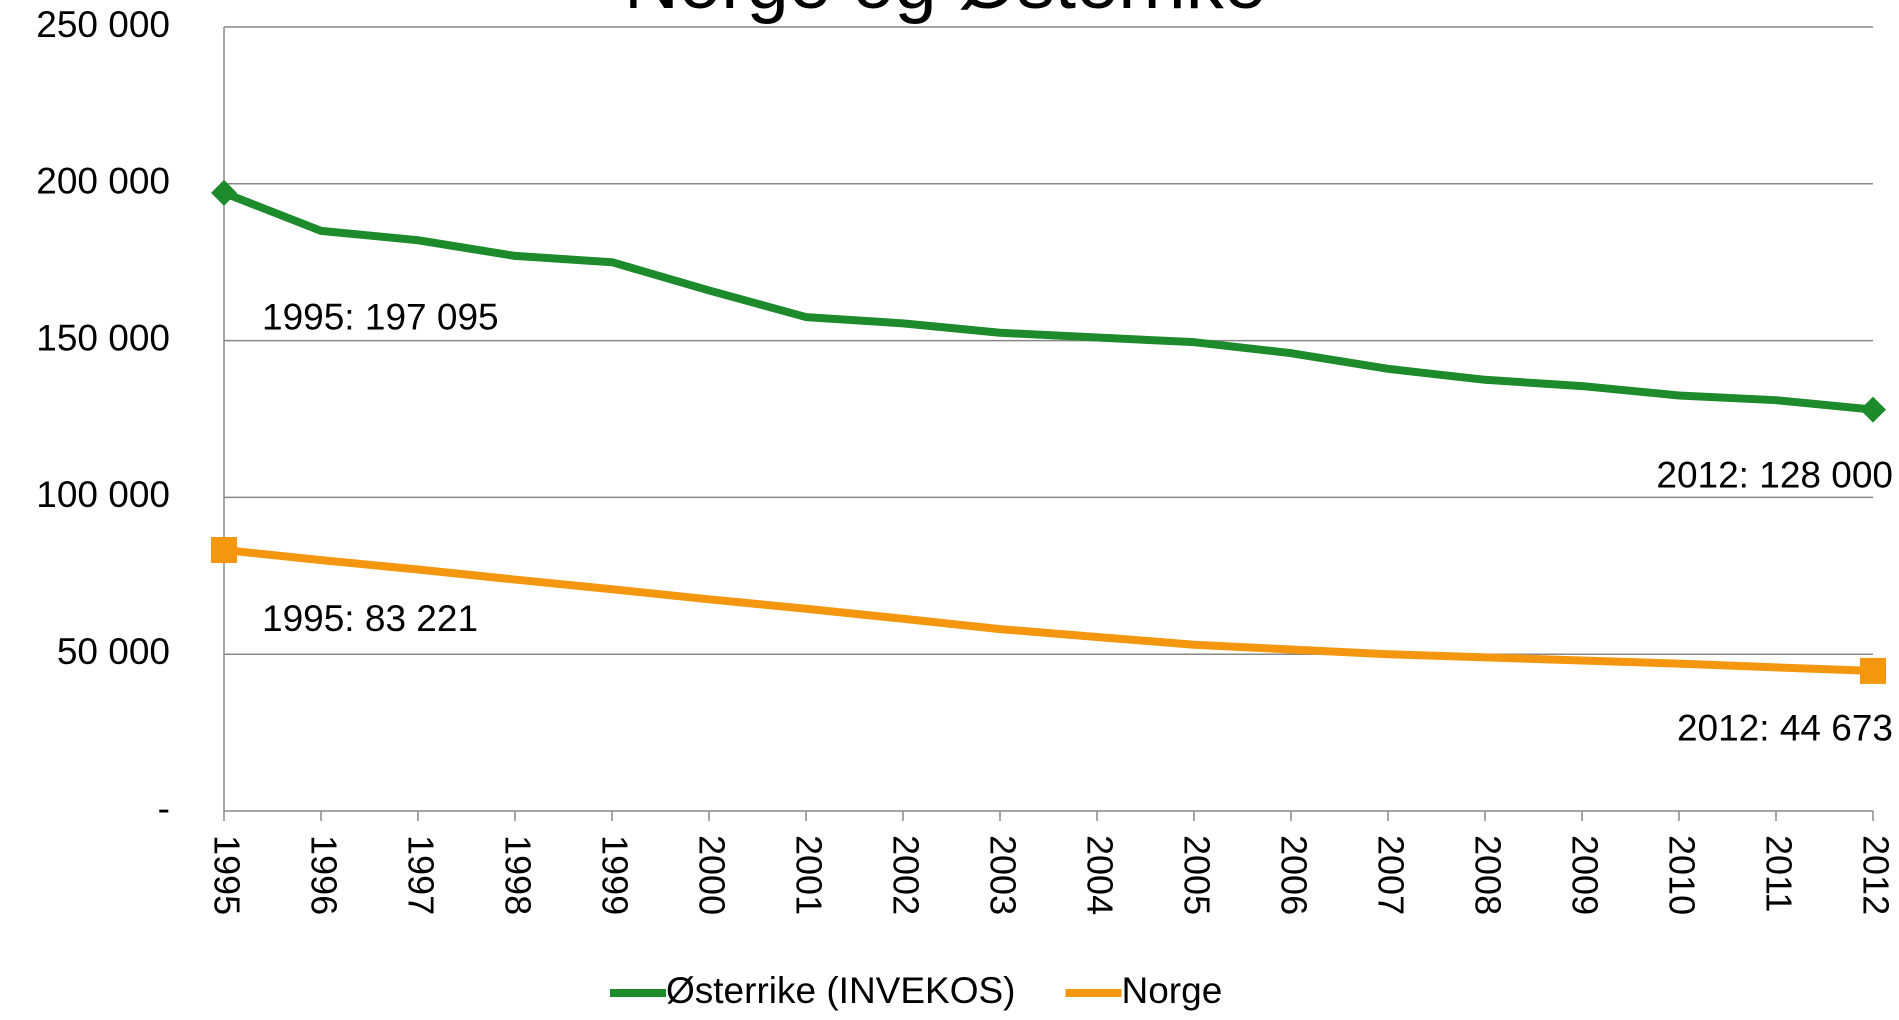 Image resolution: width=1899 pixels, height=1020 pixels. Describe the element at coordinates (1681, 875) in the screenshot. I see `x-tick-label: 2010` at that location.